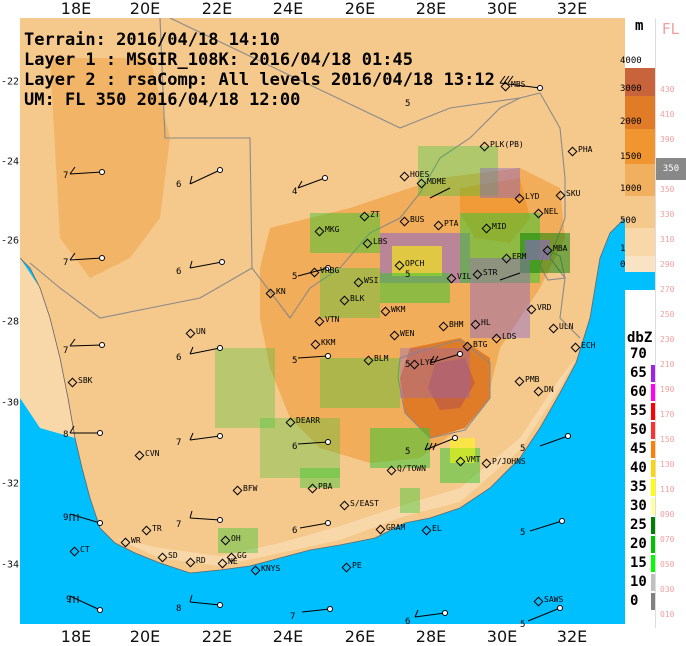  Describe the element at coordinates (288, 9) in the screenshot. I see `x-tick-24E: 24E` at that location.